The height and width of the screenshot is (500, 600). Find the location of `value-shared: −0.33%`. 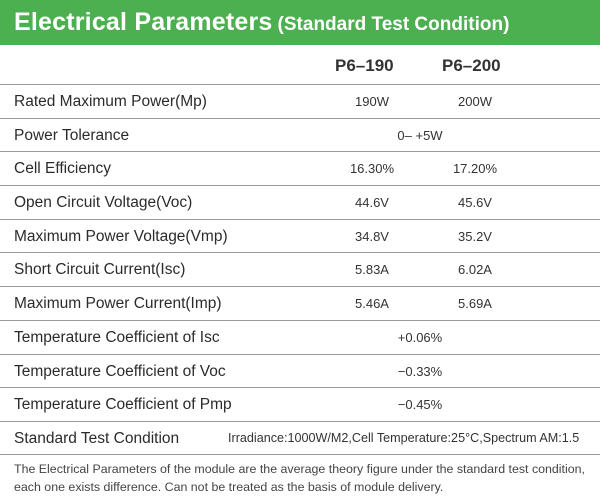

value-shared: −0.33% is located at coordinates (420, 371).